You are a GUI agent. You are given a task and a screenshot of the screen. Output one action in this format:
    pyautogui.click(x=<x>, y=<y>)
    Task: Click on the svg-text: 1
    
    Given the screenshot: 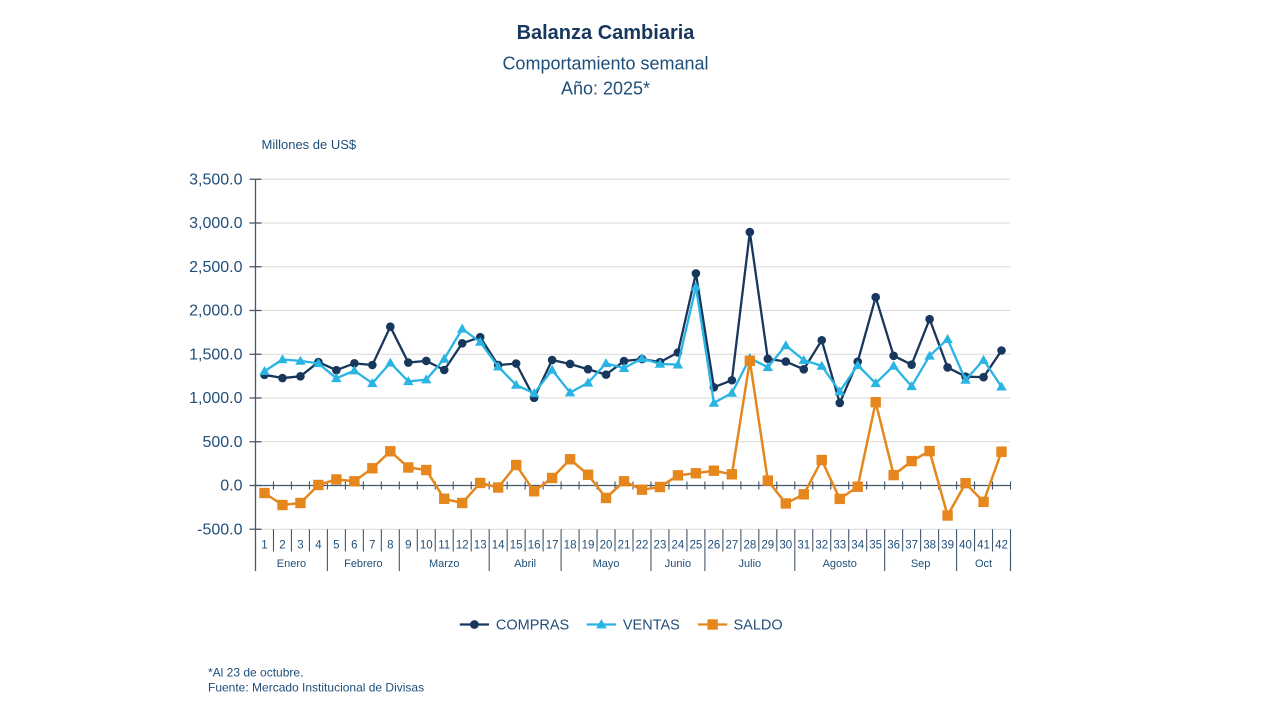 What is the action you would take?
    pyautogui.click(x=264, y=546)
    